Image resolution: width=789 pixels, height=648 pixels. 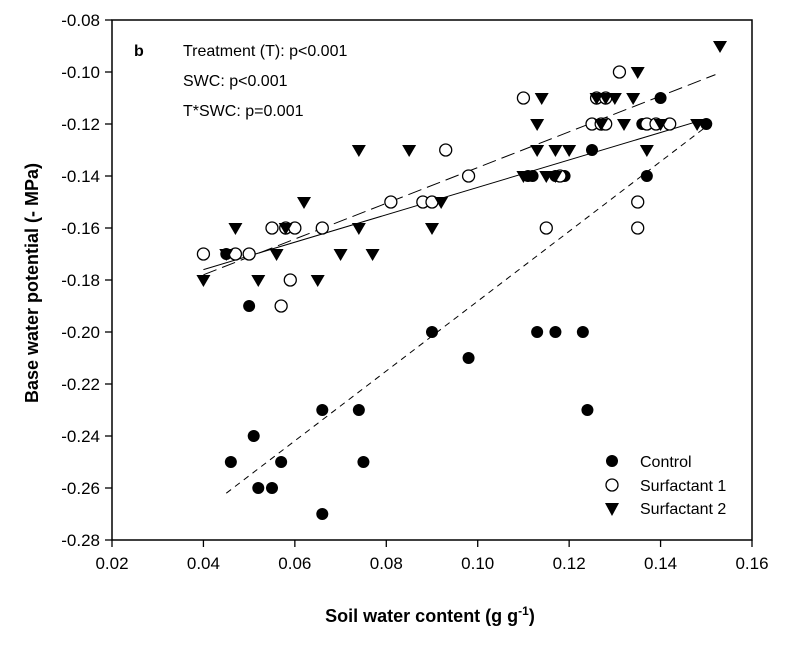 I want to click on y-tick-label: -0.14, so click(x=80, y=176).